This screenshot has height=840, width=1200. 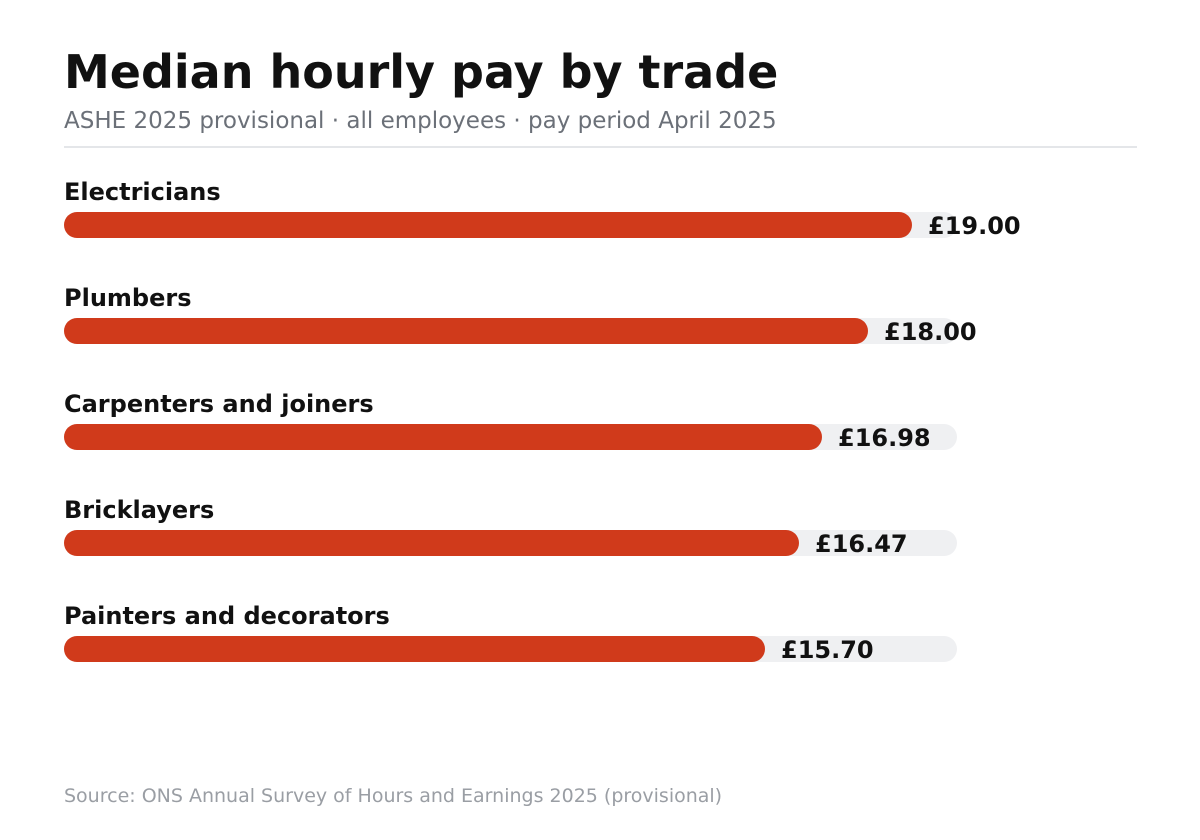 I want to click on bar-value-label: £19.00, so click(x=974, y=226).